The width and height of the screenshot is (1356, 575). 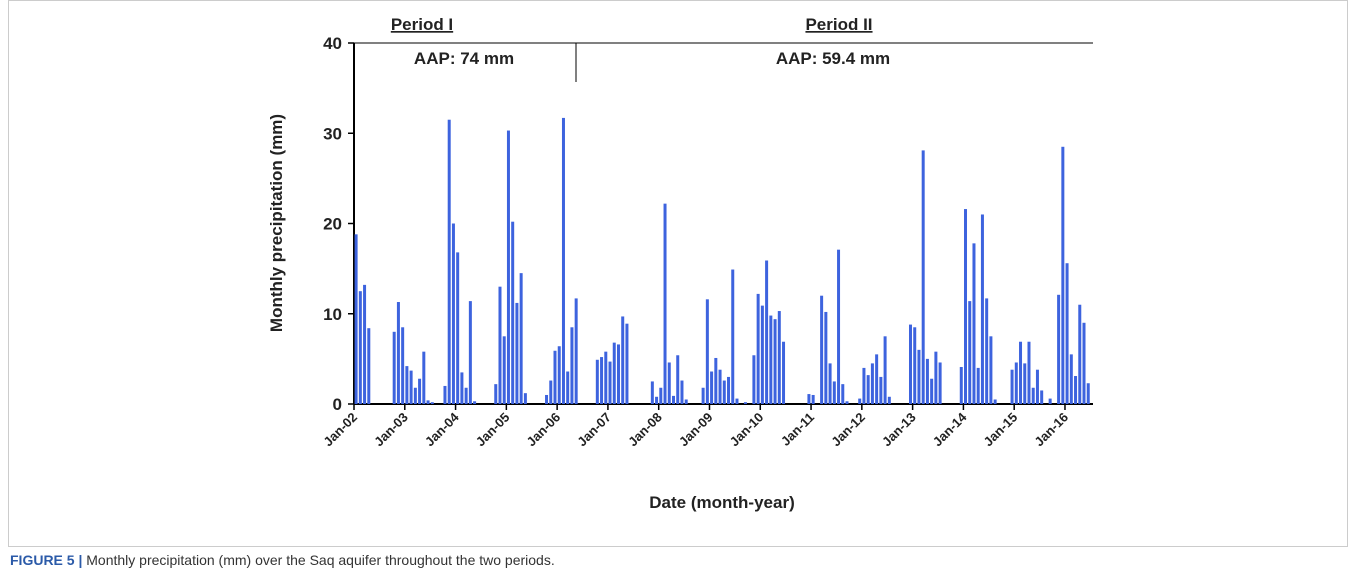 What do you see at coordinates (46, 560) in the screenshot?
I see `caption-label: FIGURE 5 |` at bounding box center [46, 560].